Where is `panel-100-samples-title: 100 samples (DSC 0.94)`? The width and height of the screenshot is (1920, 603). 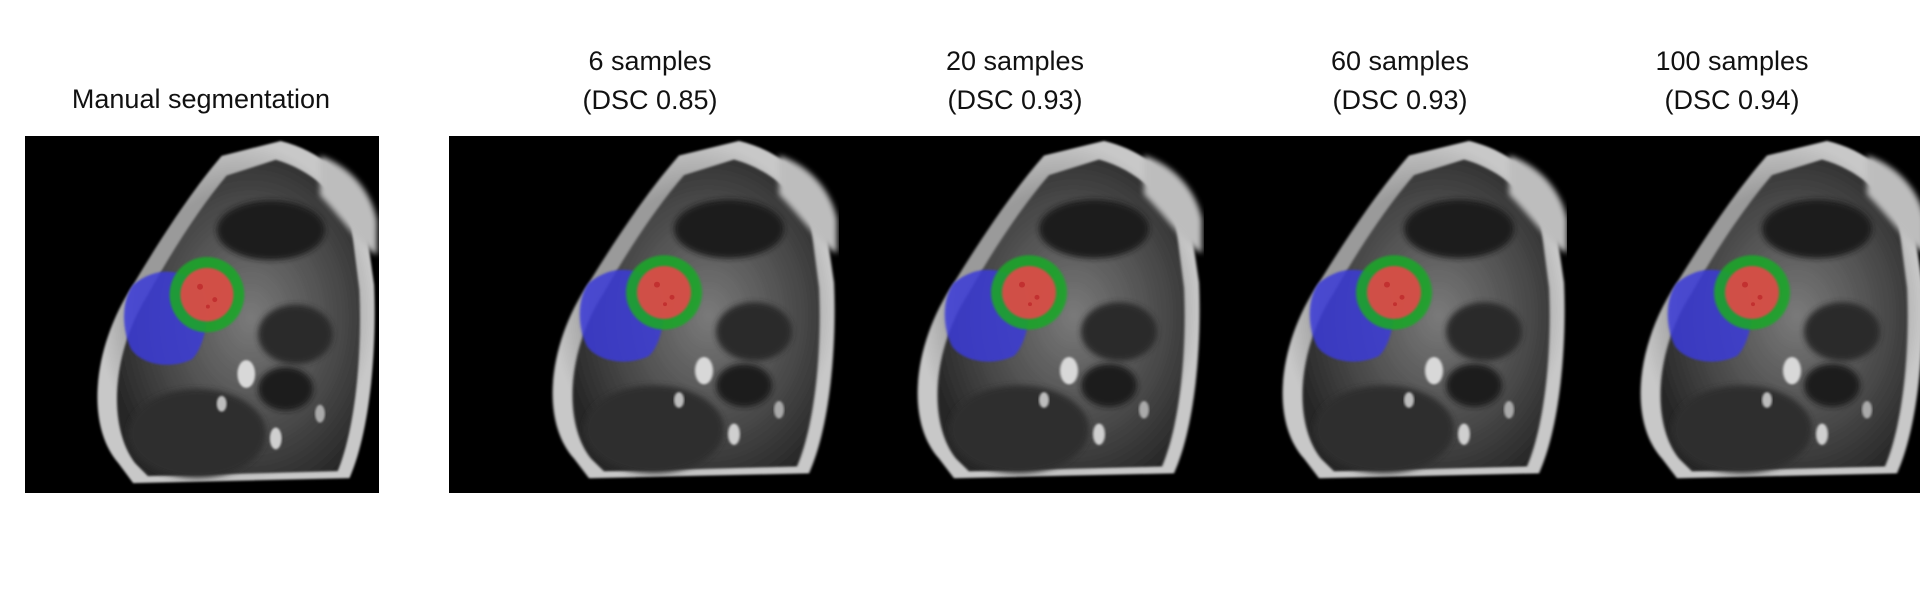 panel-100-samples-title: 100 samples (DSC 0.94) is located at coordinates (1732, 81).